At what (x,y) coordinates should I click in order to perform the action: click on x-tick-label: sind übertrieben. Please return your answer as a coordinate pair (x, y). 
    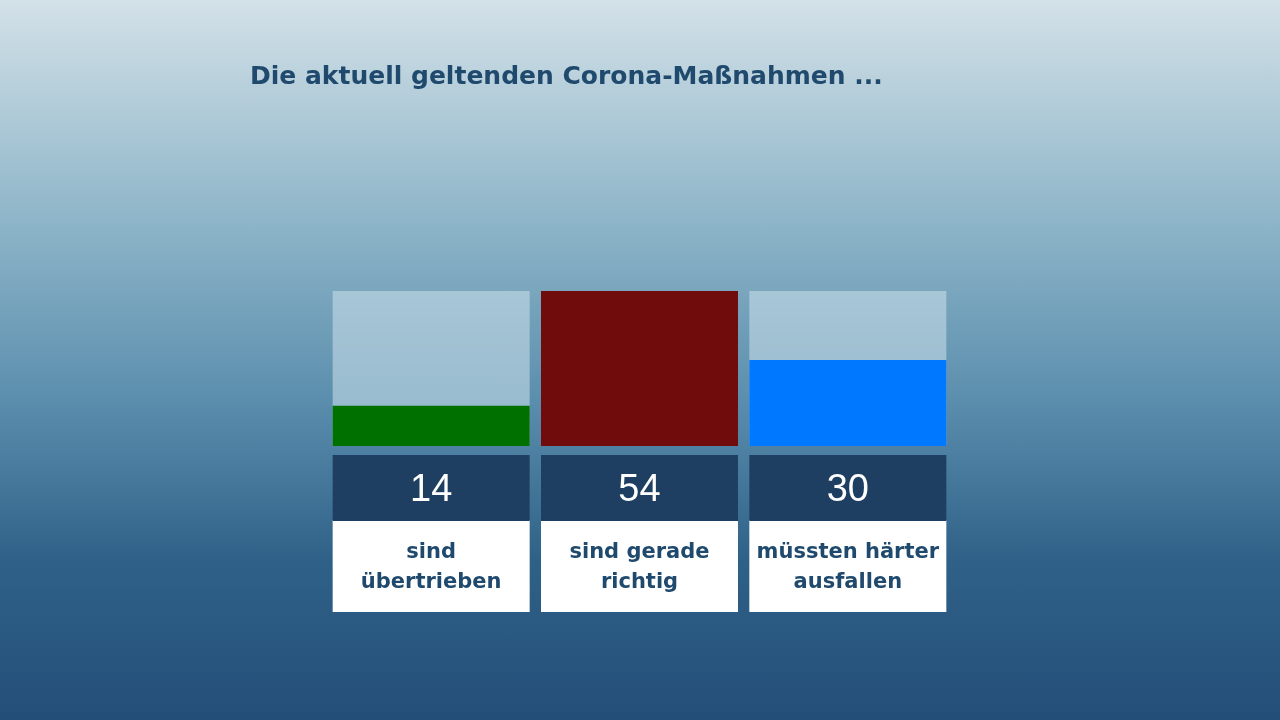
    Looking at the image, I should click on (431, 566).